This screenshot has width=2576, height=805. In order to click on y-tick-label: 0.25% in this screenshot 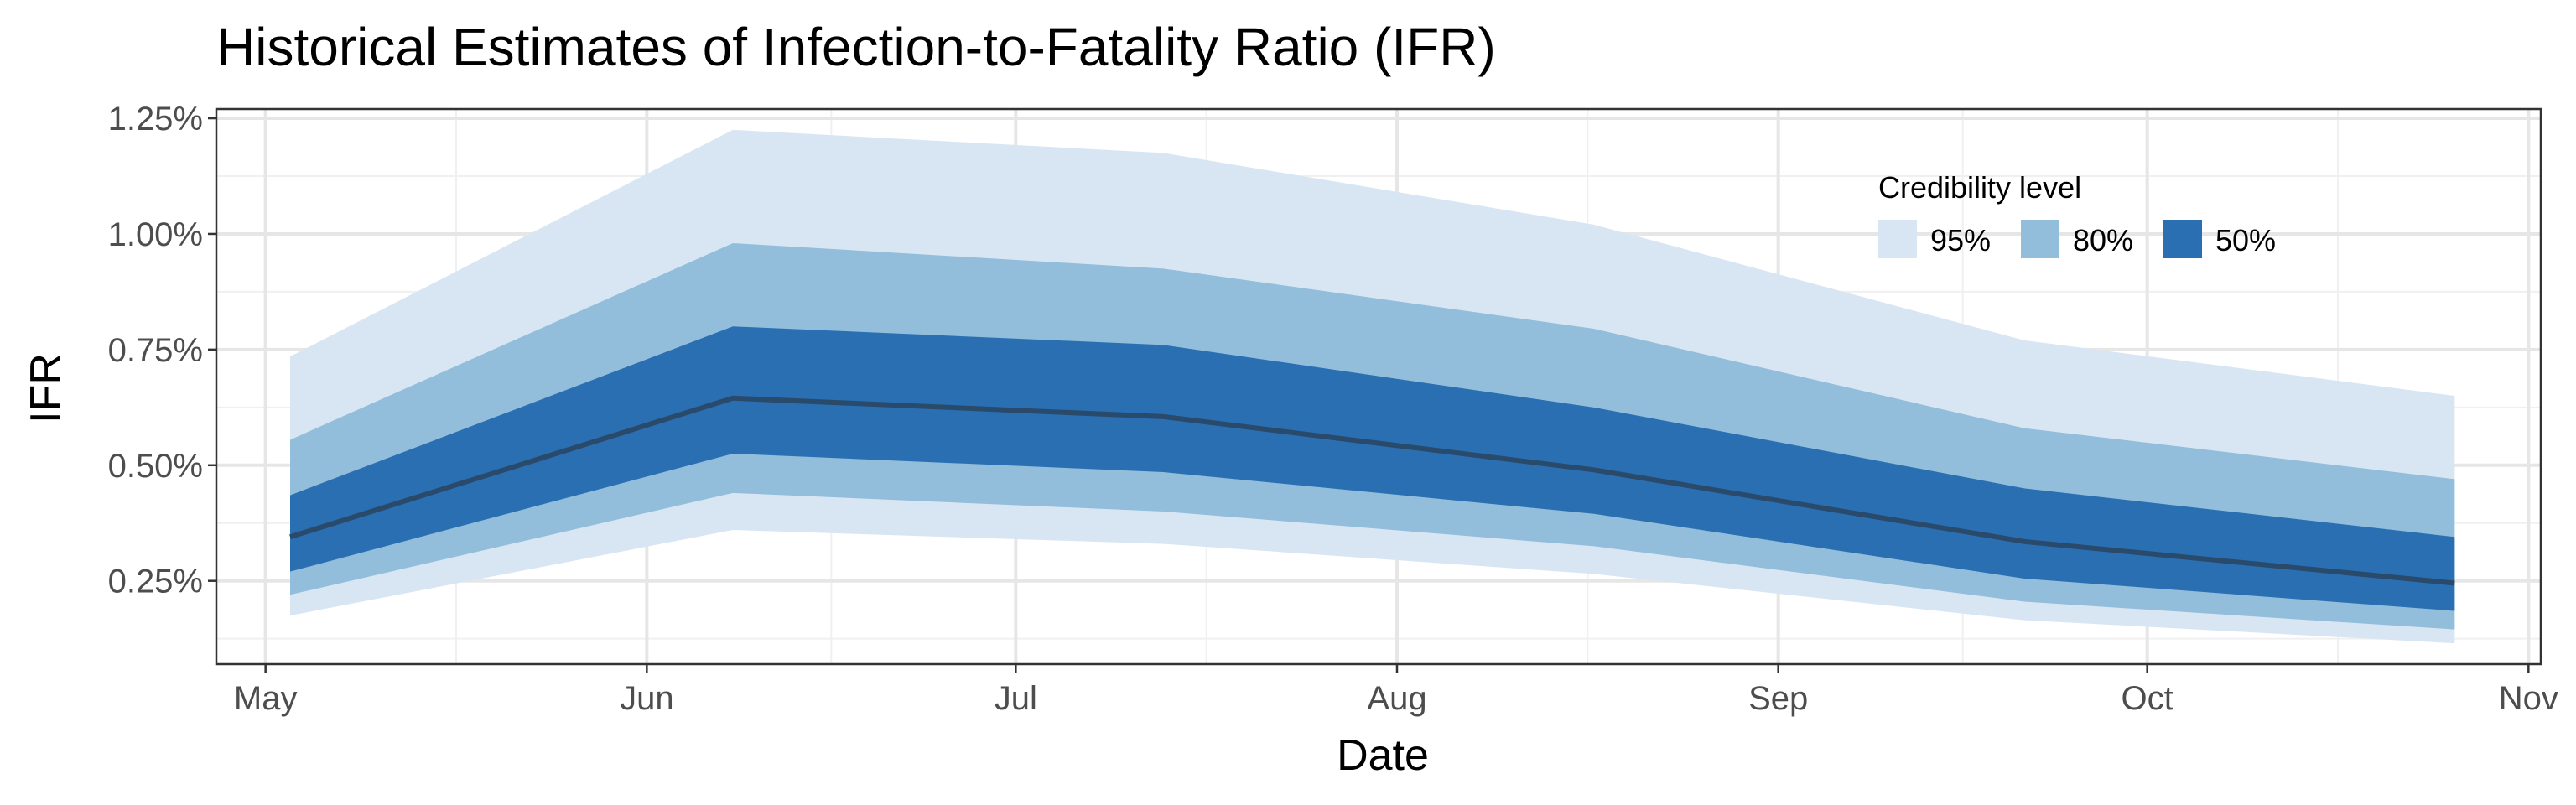, I will do `click(155, 582)`.